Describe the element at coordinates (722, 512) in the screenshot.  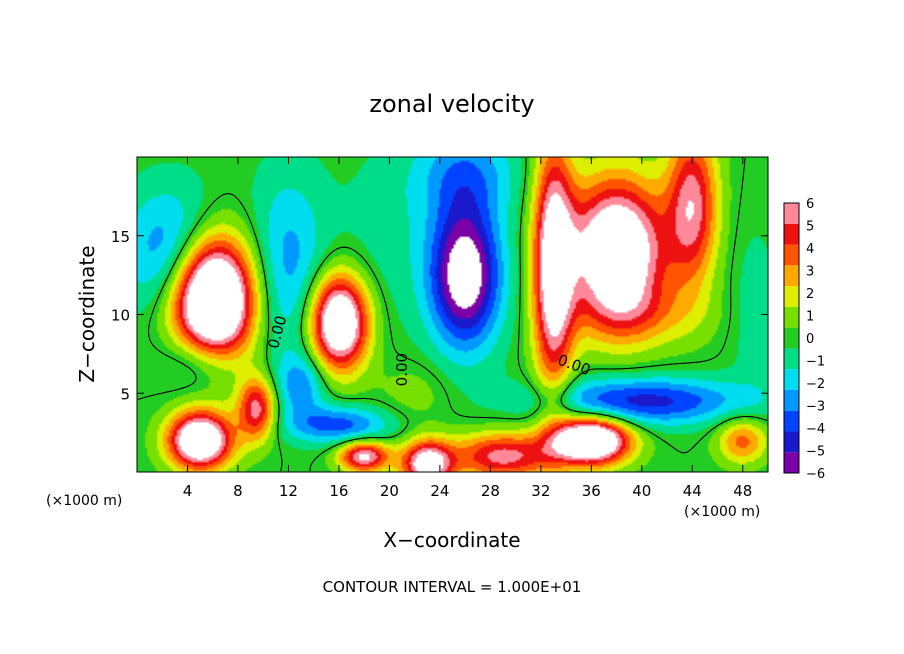
I see `x-axis-unit-right: (×1000 m)` at that location.